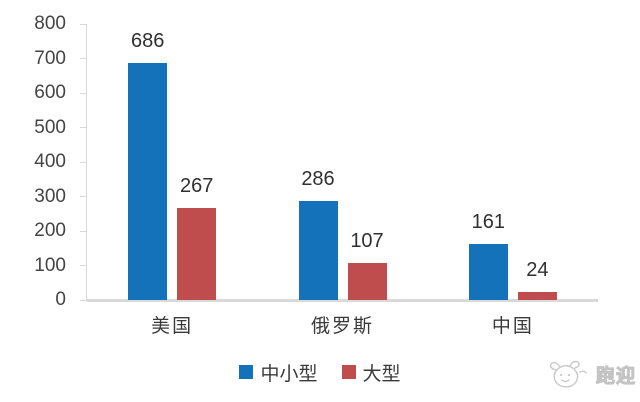  I want to click on x-axis-line, so click(342, 300).